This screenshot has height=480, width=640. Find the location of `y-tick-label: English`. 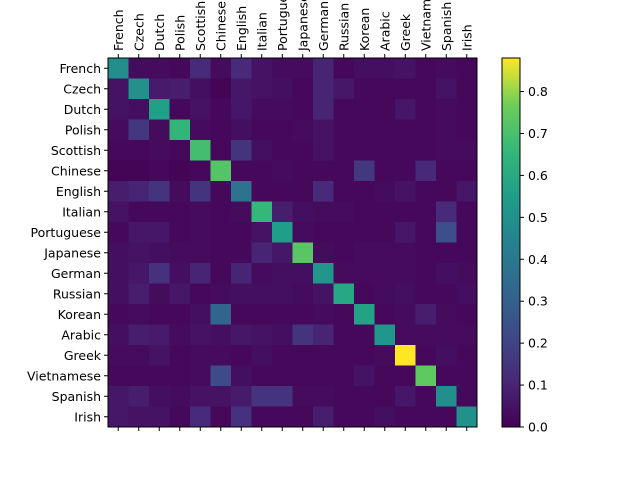

y-tick-label: English is located at coordinates (78, 191).